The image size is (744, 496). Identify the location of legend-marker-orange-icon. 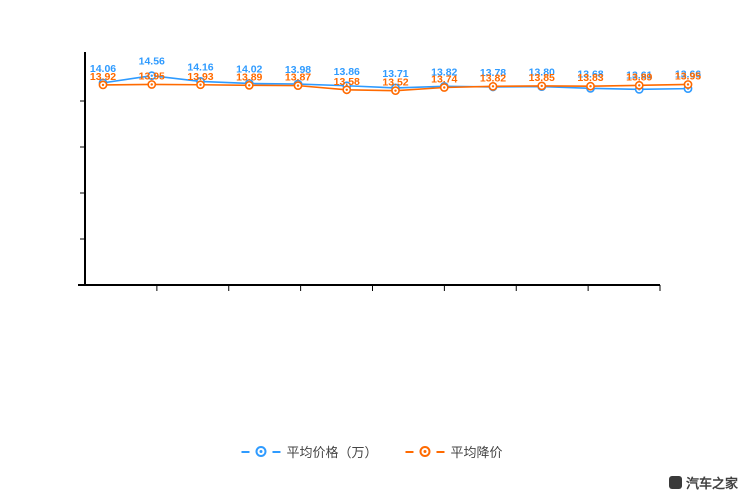
(425, 451).